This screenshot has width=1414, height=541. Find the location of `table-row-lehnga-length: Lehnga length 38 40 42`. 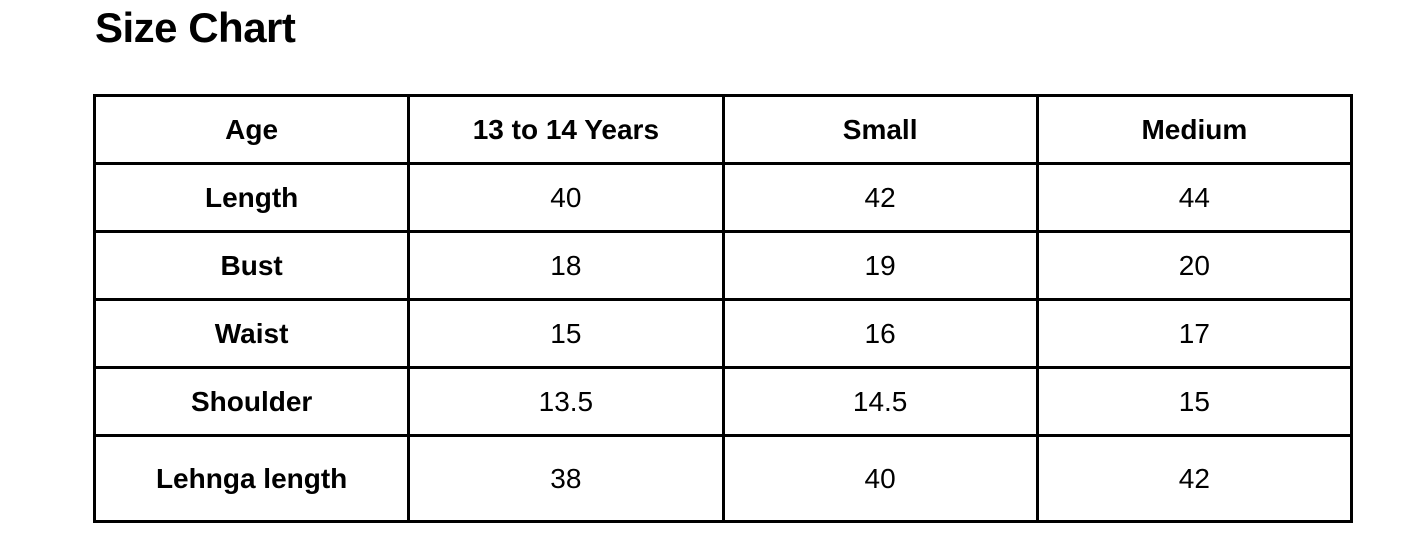

table-row-lehnga-length: Lehnga length 38 40 42 is located at coordinates (723, 478).